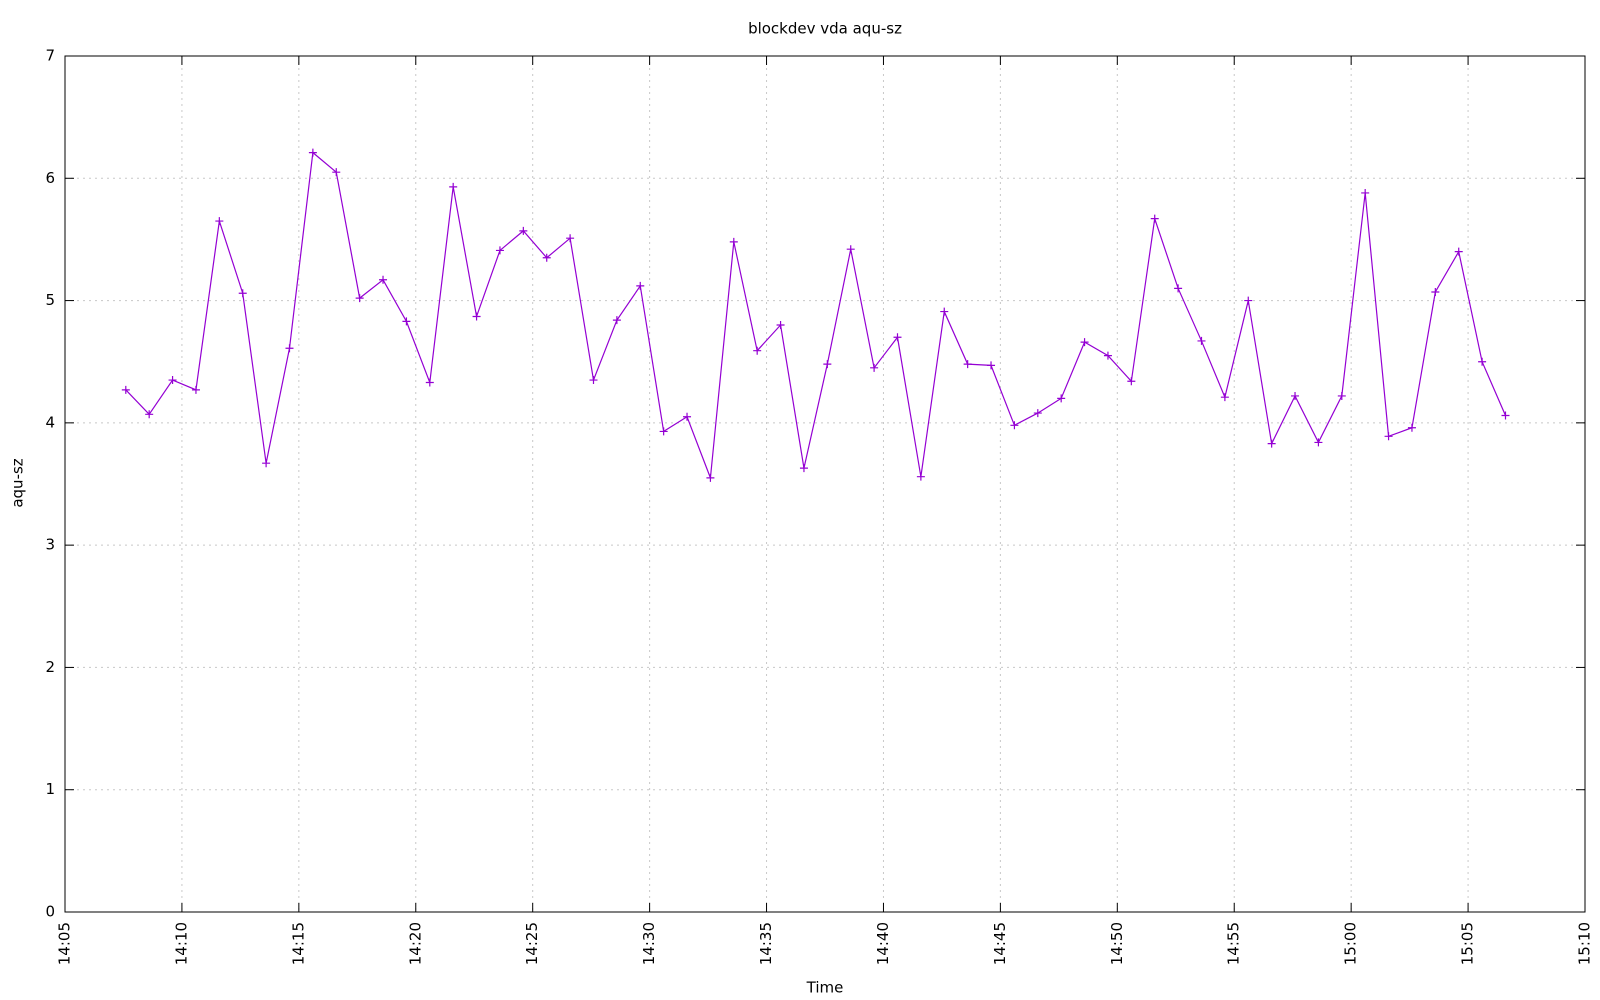 The width and height of the screenshot is (1600, 1000). I want to click on x-tick-label: 14:45, so click(1000, 943).